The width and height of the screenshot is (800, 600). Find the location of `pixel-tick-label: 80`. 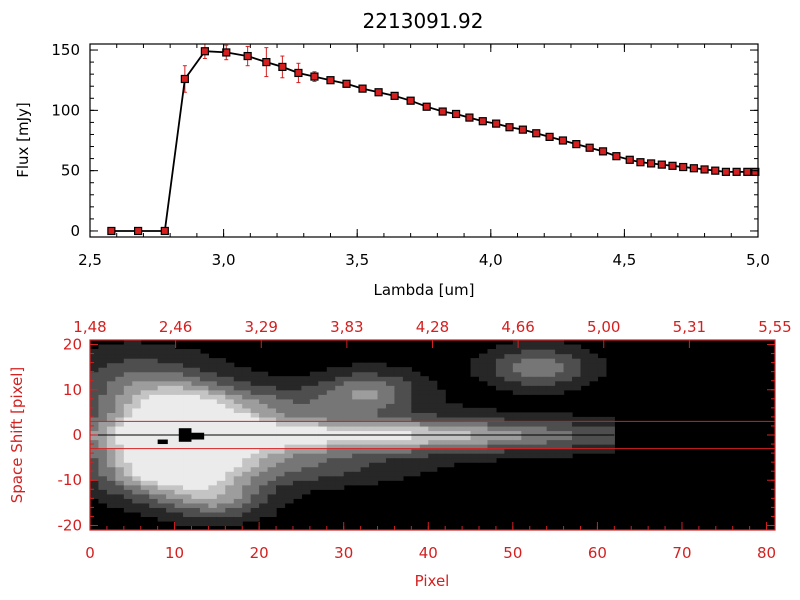

pixel-tick-label: 80 is located at coordinates (766, 553).